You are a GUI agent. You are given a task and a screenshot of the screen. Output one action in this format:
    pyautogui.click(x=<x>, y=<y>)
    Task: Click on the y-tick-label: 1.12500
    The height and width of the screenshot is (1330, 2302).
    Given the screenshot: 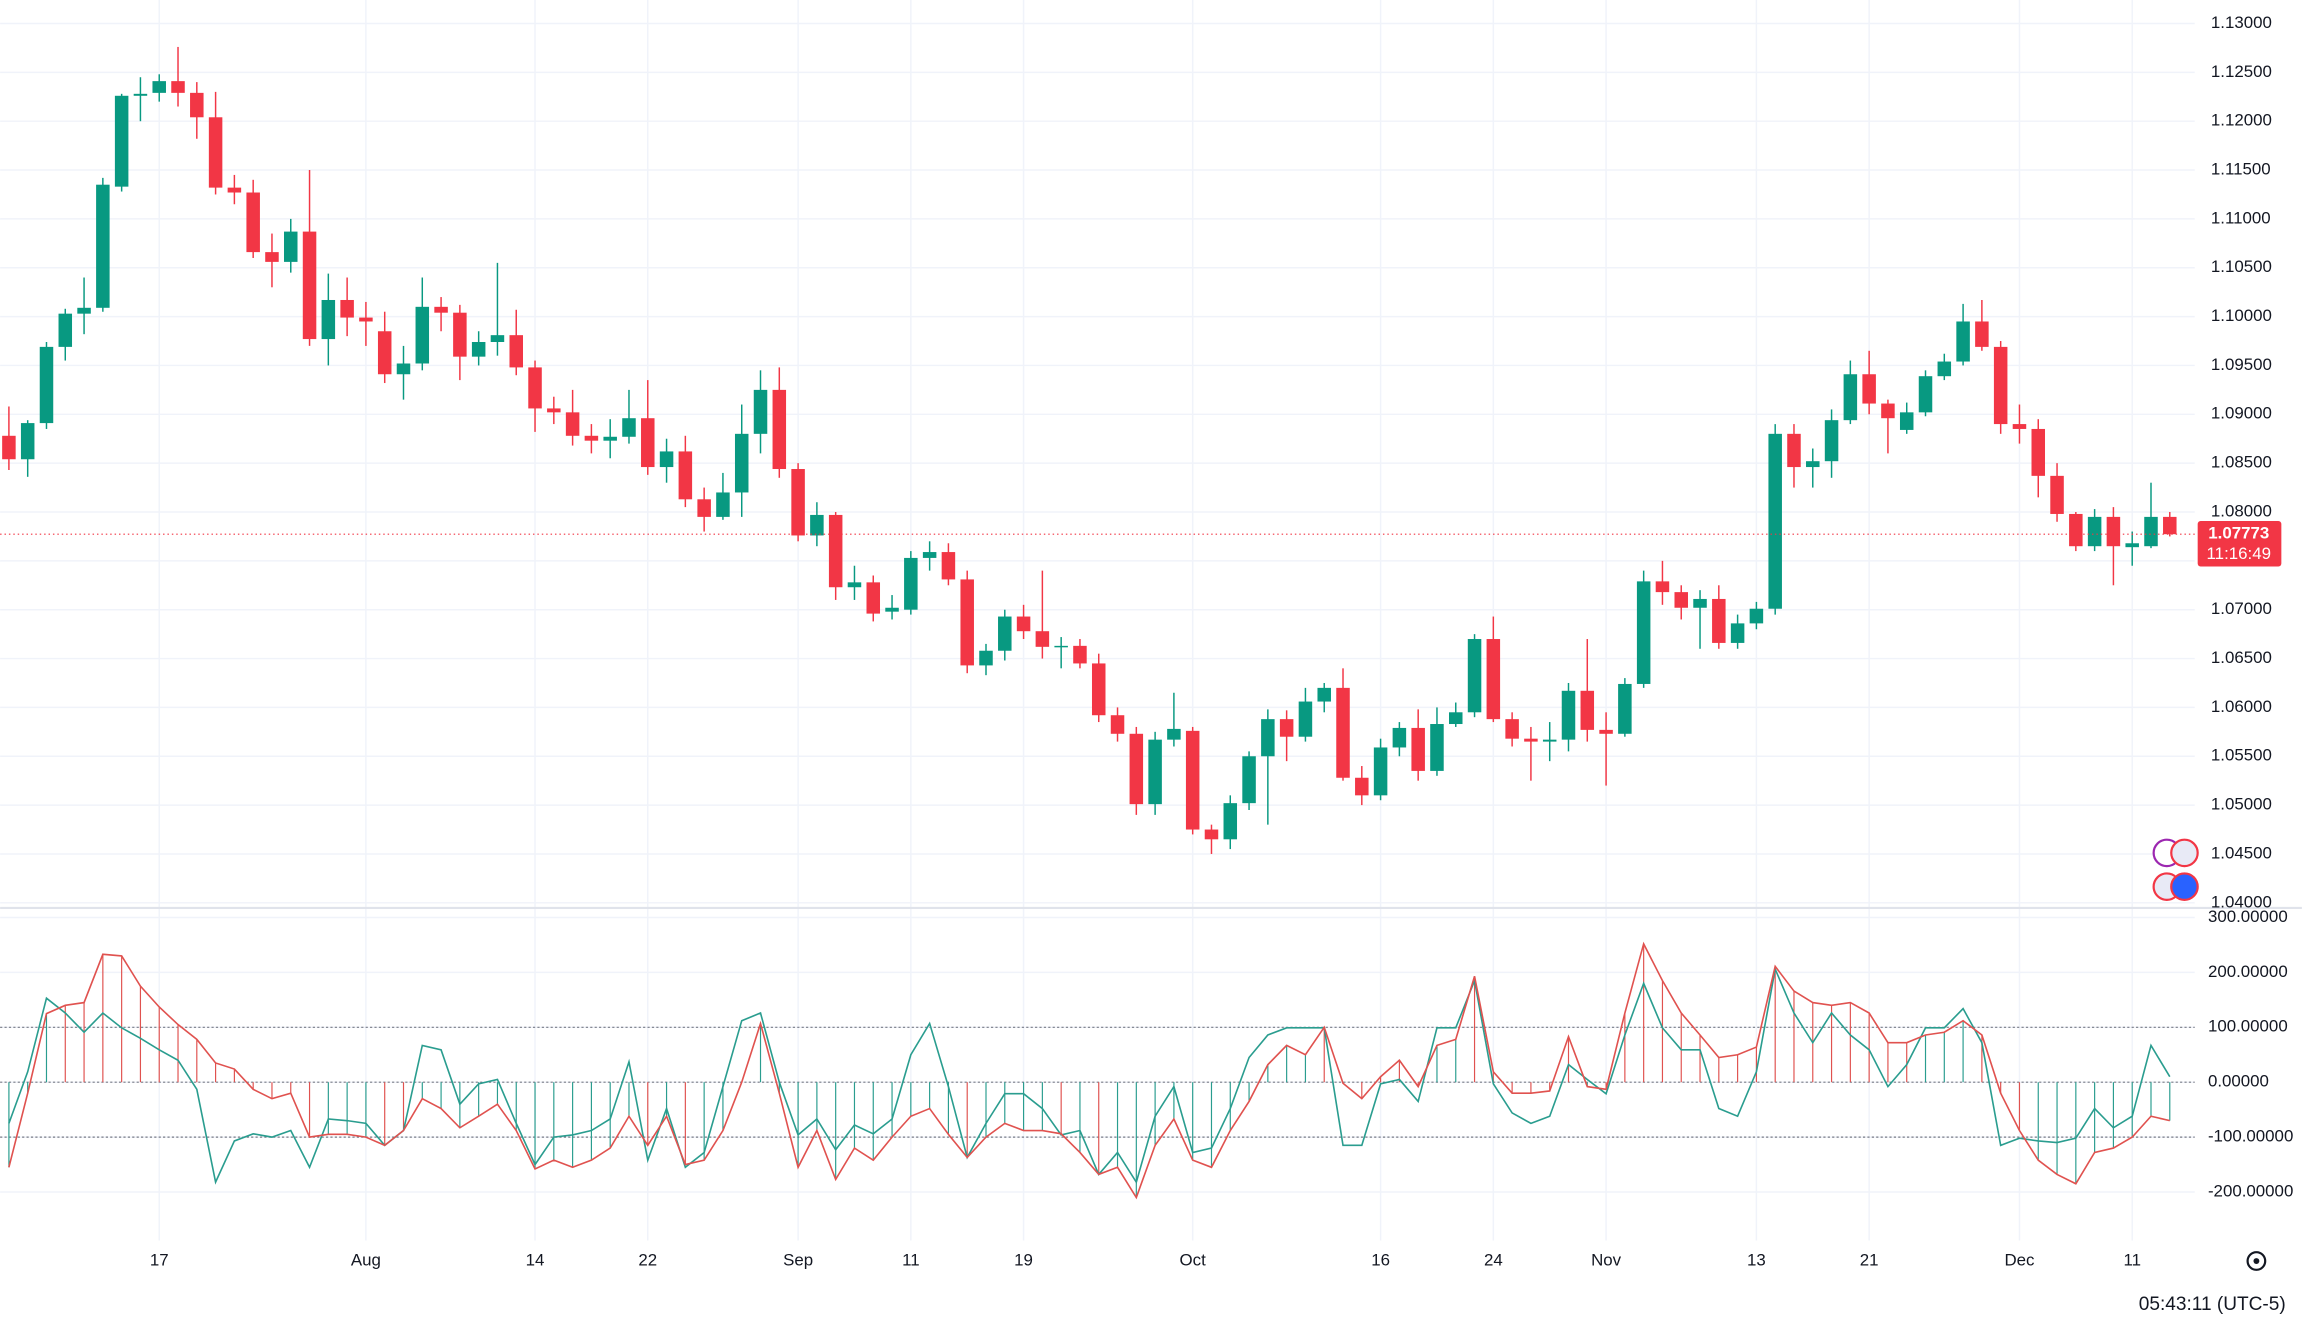 What is the action you would take?
    pyautogui.click(x=2241, y=71)
    